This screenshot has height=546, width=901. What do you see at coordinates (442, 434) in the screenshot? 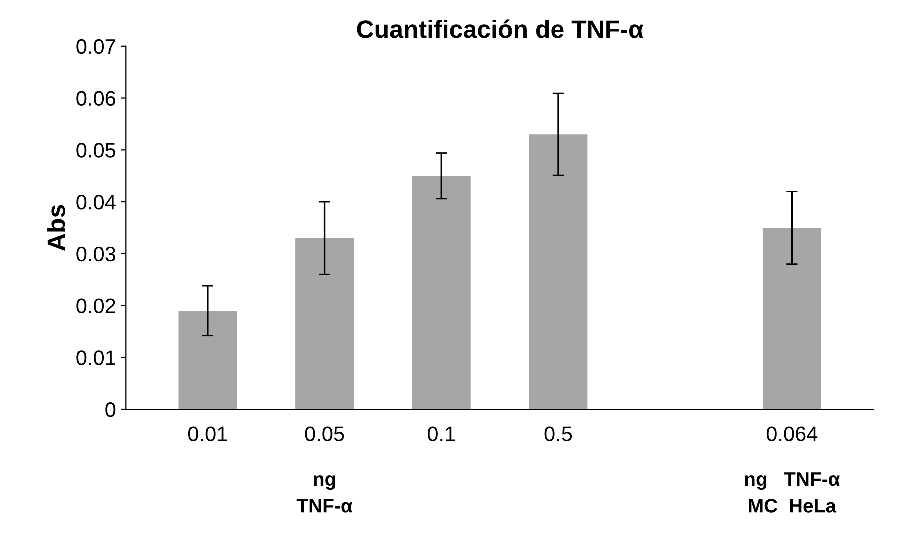
I see `x-tick-label: 0.1` at bounding box center [442, 434].